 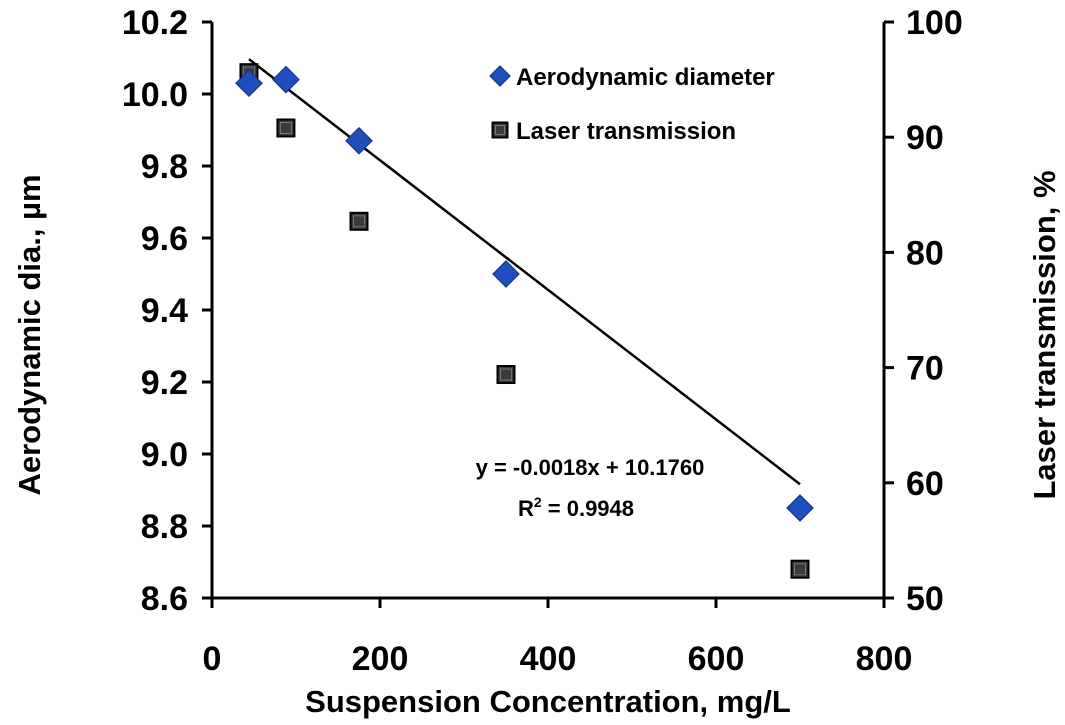 I want to click on y-left-tick-label: 9.4, so click(x=164, y=311).